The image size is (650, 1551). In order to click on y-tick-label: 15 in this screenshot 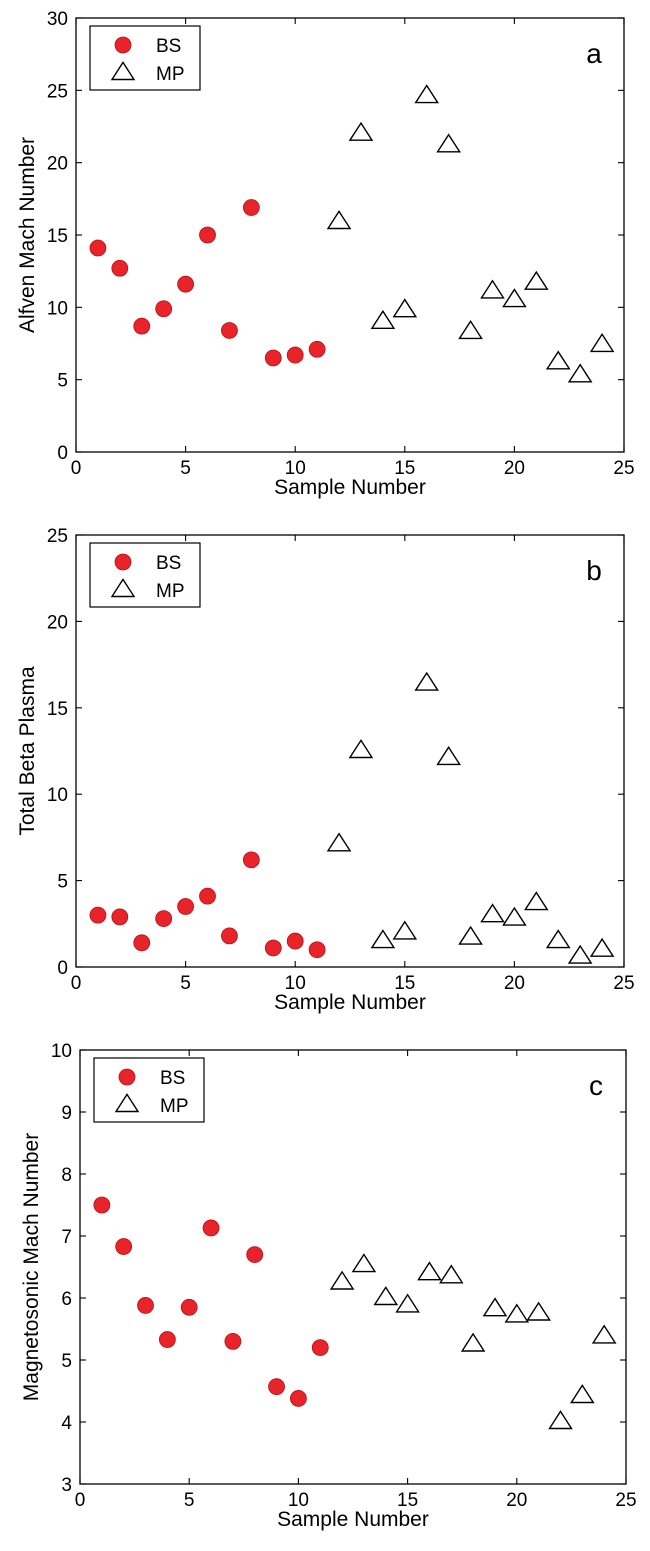, I will do `click(57, 236)`.